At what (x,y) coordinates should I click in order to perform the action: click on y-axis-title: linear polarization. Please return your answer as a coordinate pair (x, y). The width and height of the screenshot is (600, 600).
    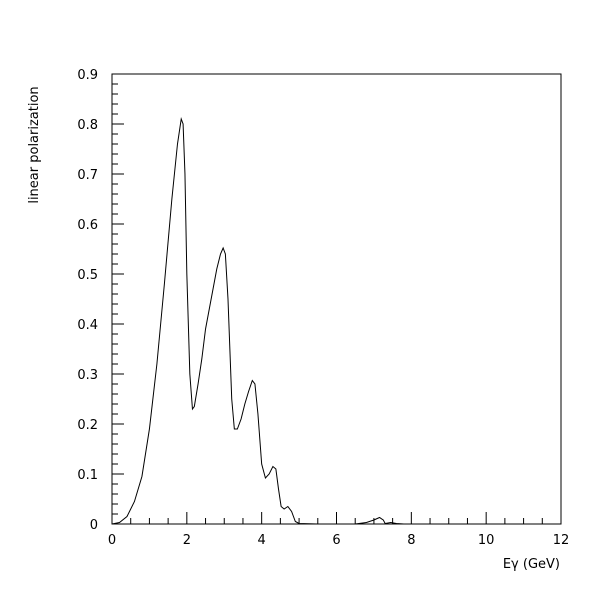
    Looking at the image, I should click on (34, 144).